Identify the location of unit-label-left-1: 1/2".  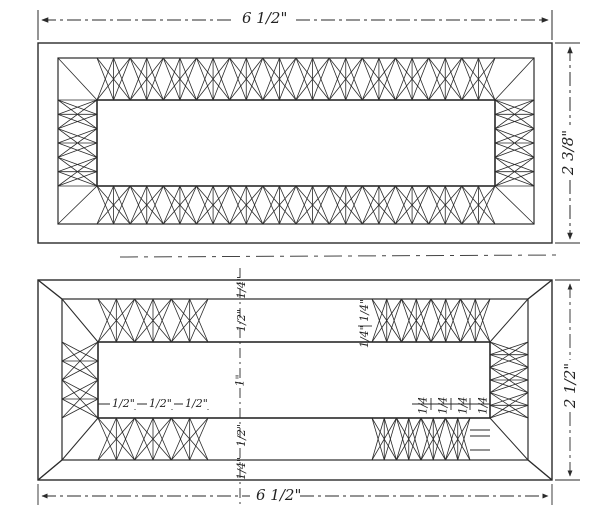
(123, 403).